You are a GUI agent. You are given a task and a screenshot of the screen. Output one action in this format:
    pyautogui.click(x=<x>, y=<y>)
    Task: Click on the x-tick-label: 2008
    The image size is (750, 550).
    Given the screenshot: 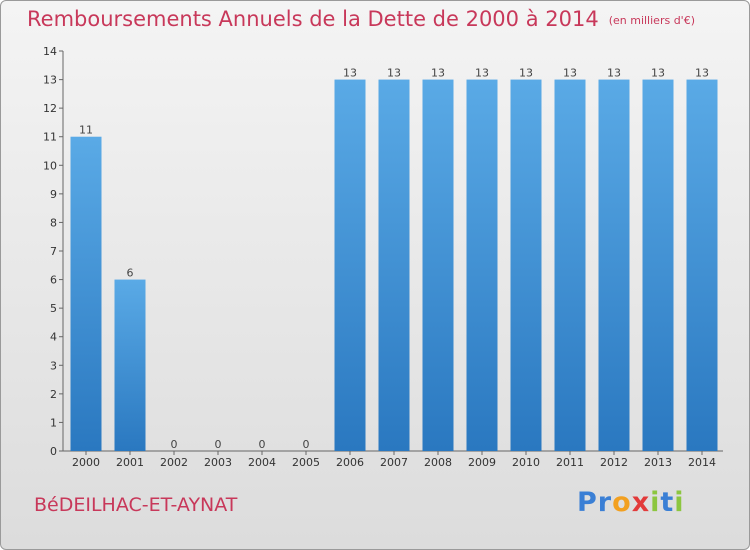 What is the action you would take?
    pyautogui.click(x=438, y=462)
    